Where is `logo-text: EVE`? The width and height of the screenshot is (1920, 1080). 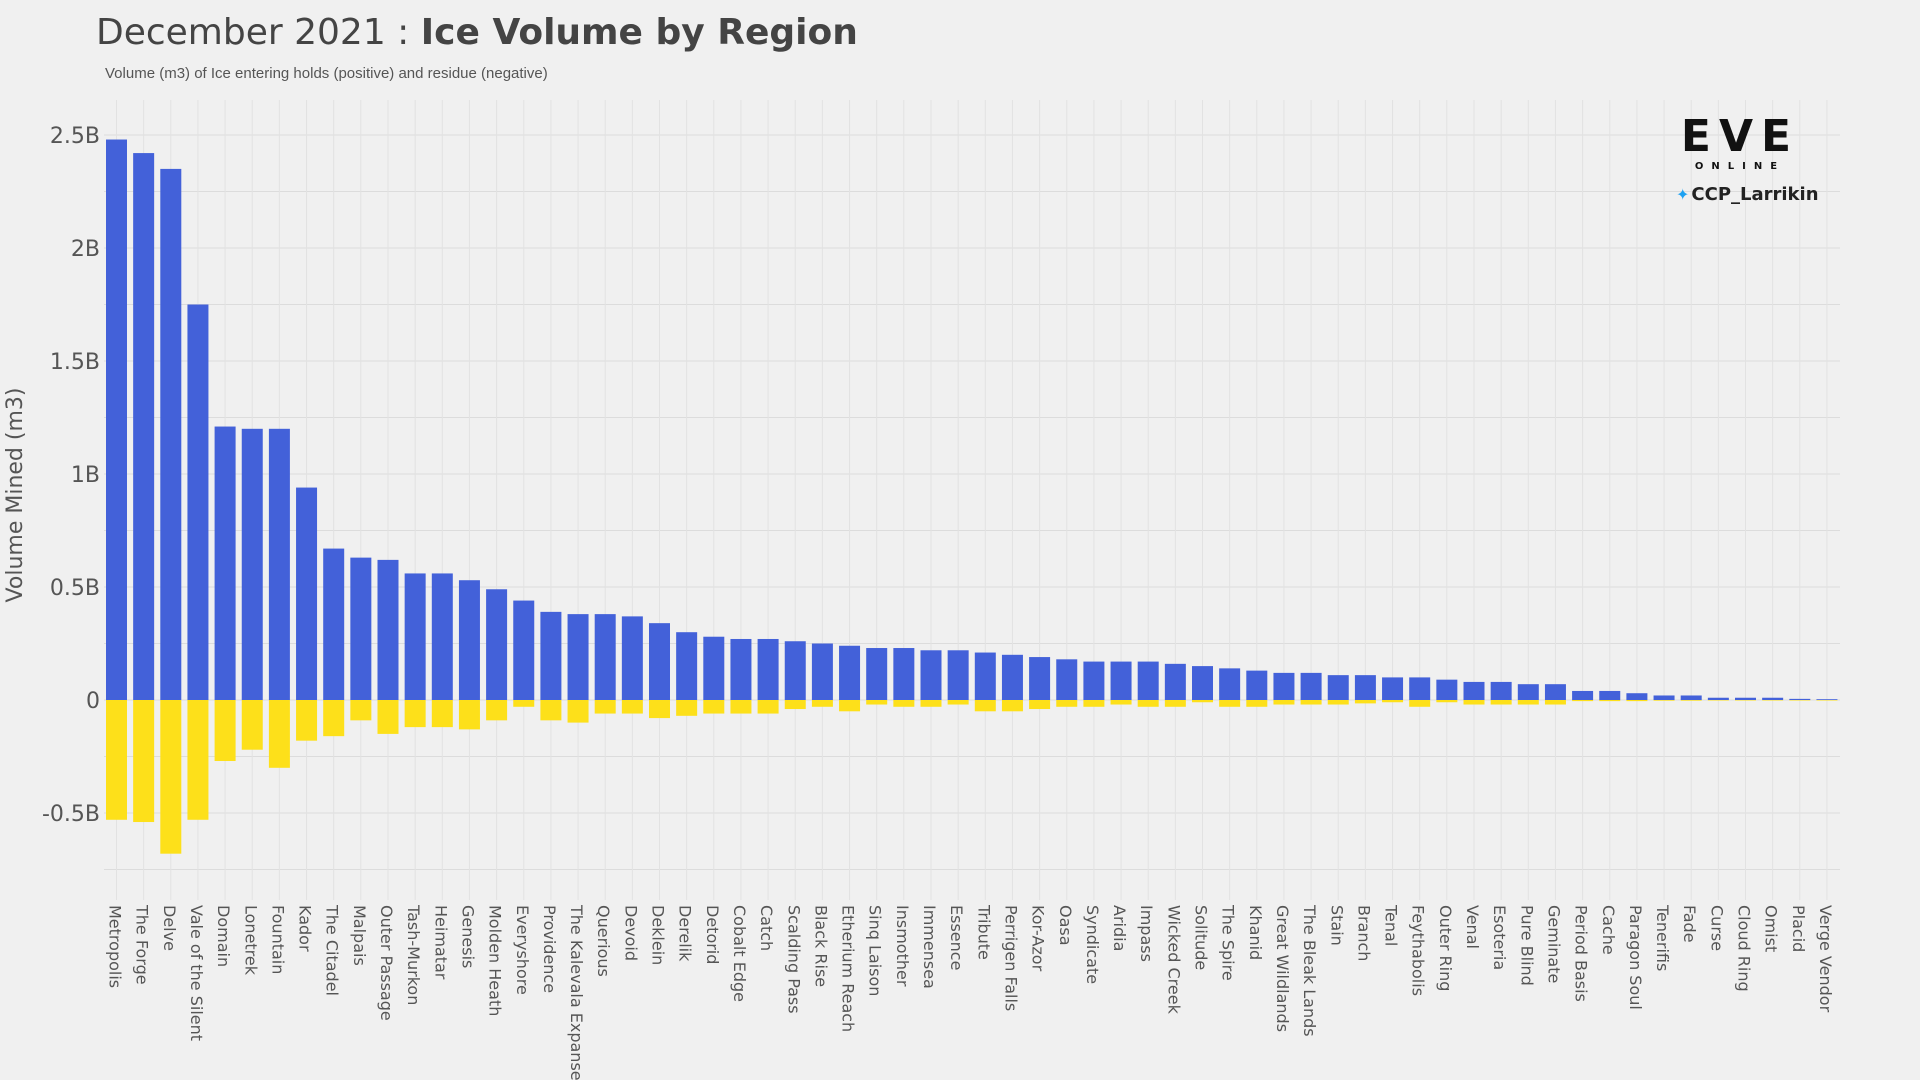 logo-text: EVE is located at coordinates (1740, 136).